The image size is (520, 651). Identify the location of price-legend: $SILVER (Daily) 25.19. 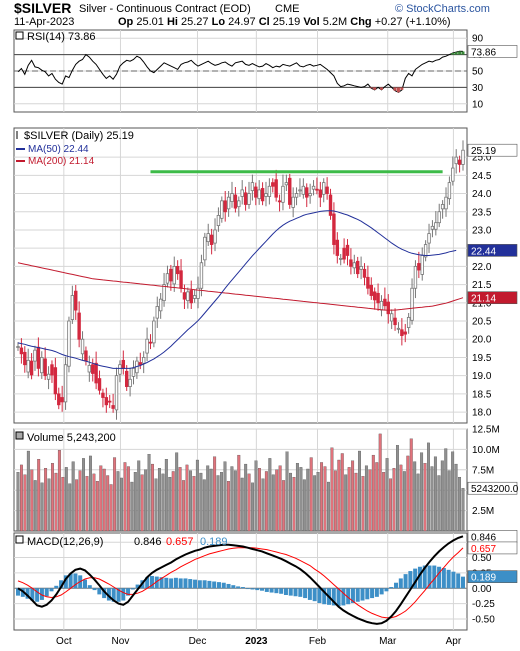
(79, 136).